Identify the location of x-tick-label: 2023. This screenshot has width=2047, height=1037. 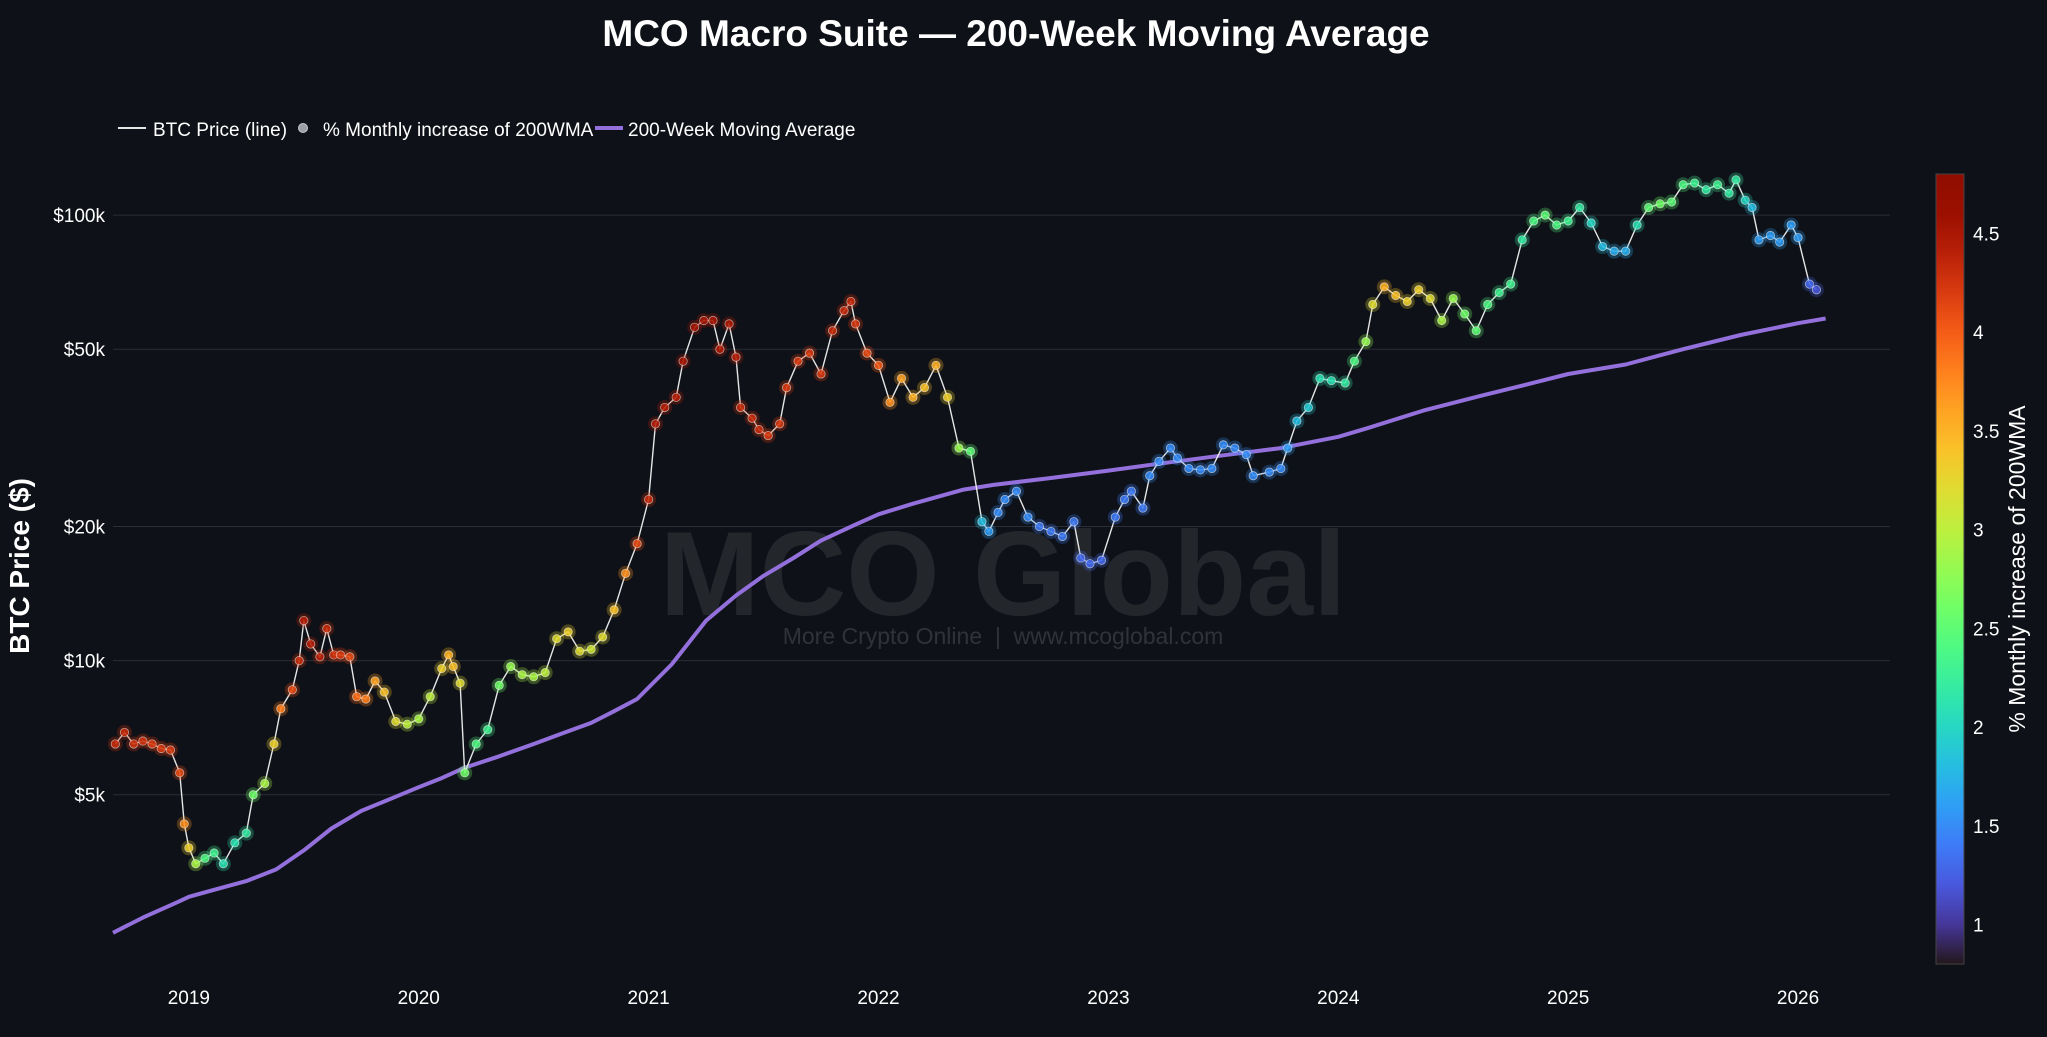
(1108, 998).